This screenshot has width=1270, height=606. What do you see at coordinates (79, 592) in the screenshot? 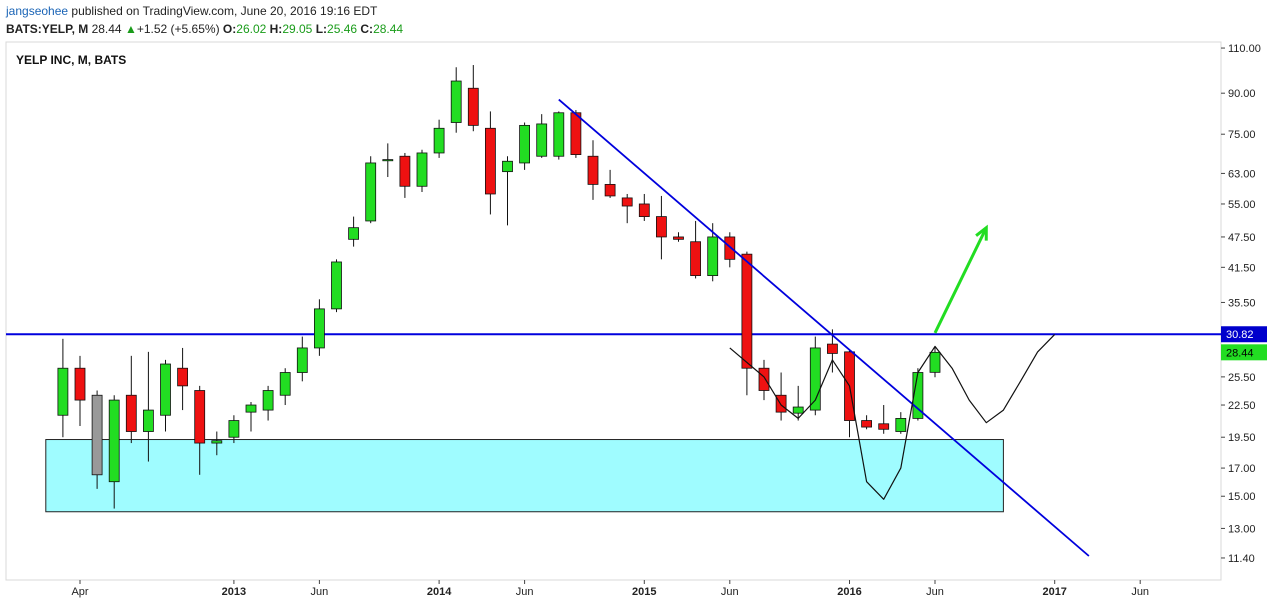
I see `x-tick-label: Apr` at bounding box center [79, 592].